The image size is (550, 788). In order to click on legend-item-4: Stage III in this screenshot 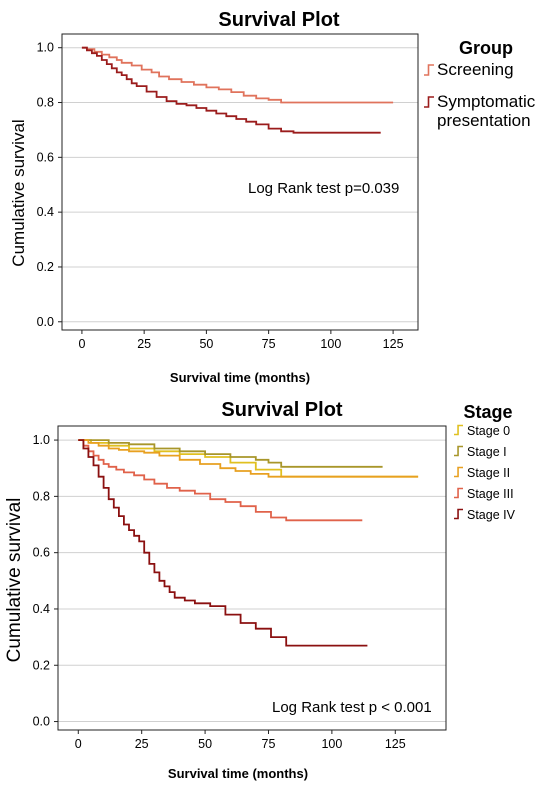, I will do `click(484, 494)`.